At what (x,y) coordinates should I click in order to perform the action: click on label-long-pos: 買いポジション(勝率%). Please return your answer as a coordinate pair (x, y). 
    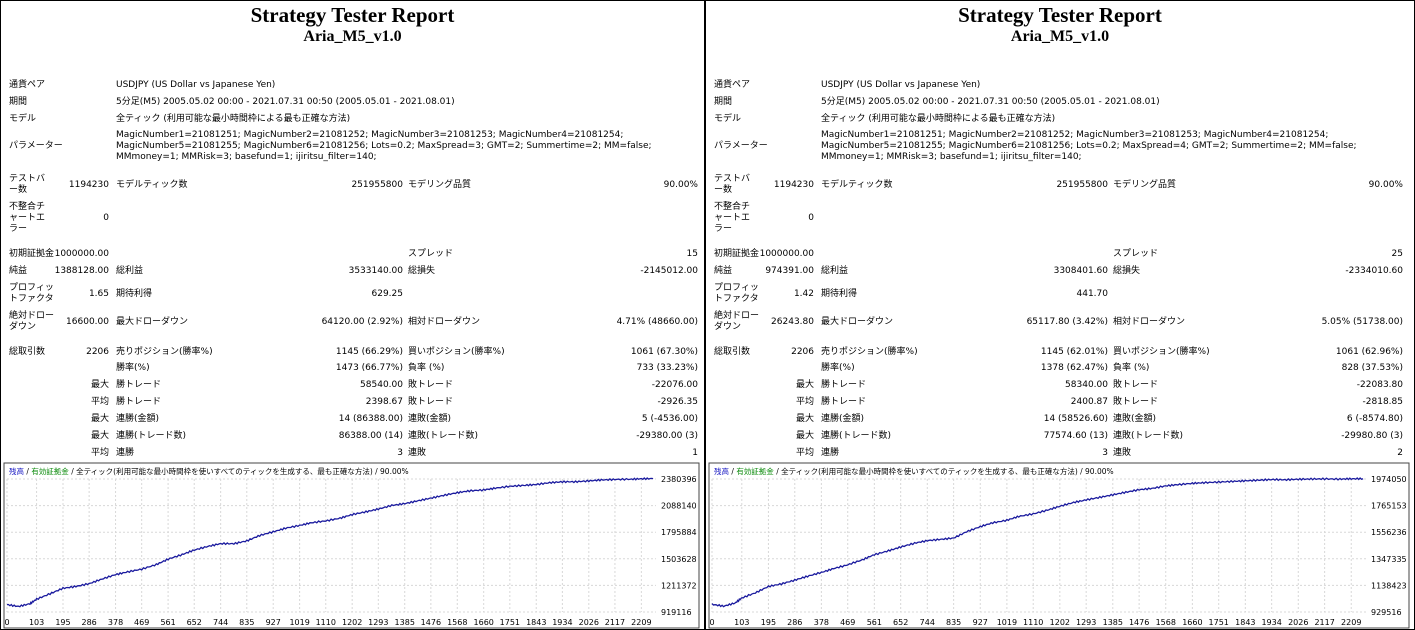
    Looking at the image, I should click on (1161, 352).